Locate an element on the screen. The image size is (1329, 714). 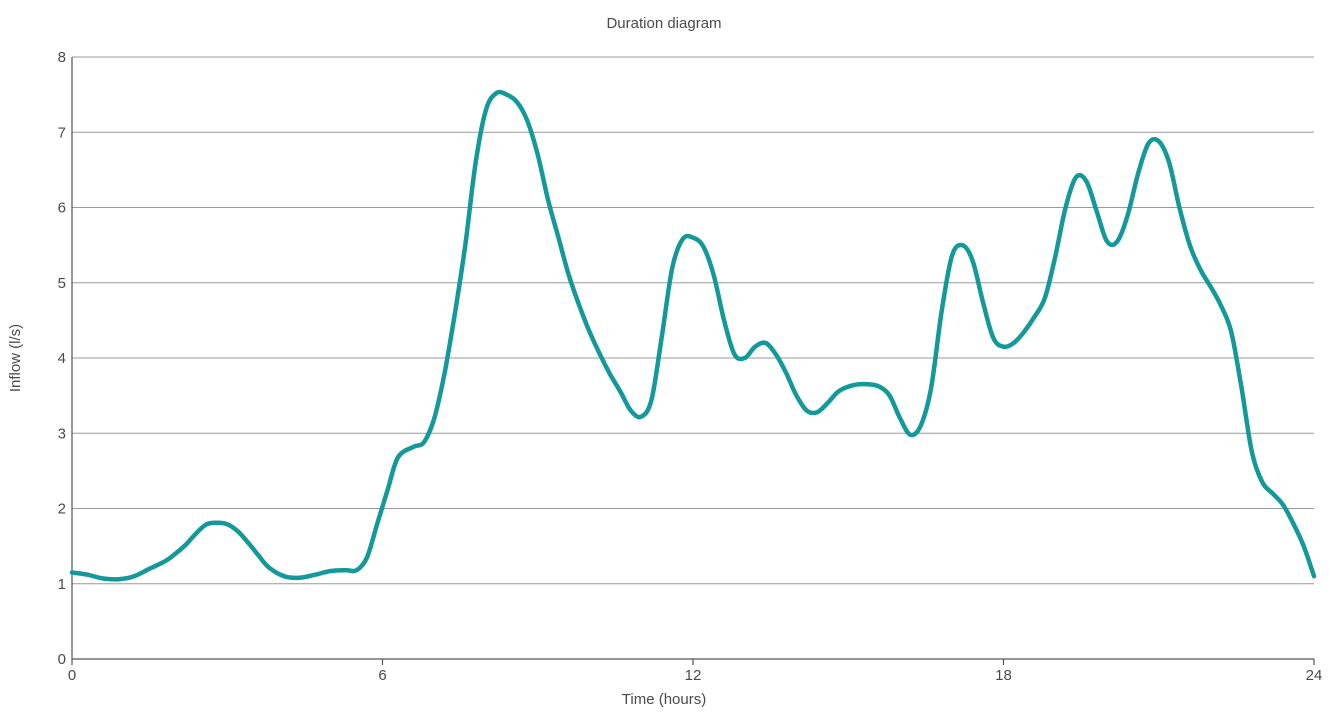
y-tick-label: 1 is located at coordinates (62, 584).